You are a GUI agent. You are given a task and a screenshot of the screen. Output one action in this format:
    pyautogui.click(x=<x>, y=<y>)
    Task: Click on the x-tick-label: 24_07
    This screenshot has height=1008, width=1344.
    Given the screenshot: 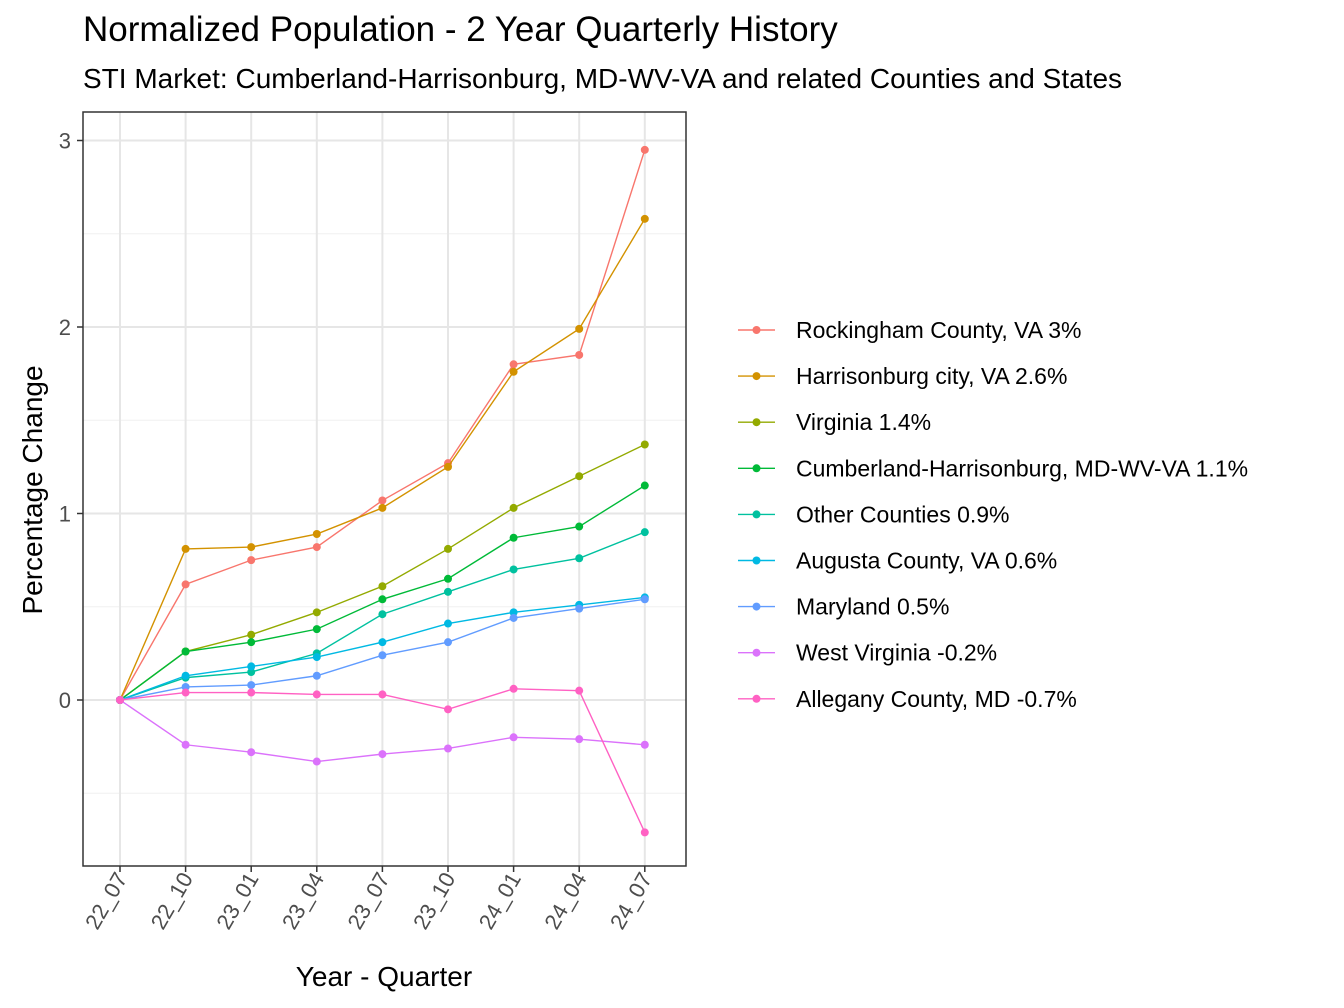 What is the action you would take?
    pyautogui.click(x=631, y=900)
    